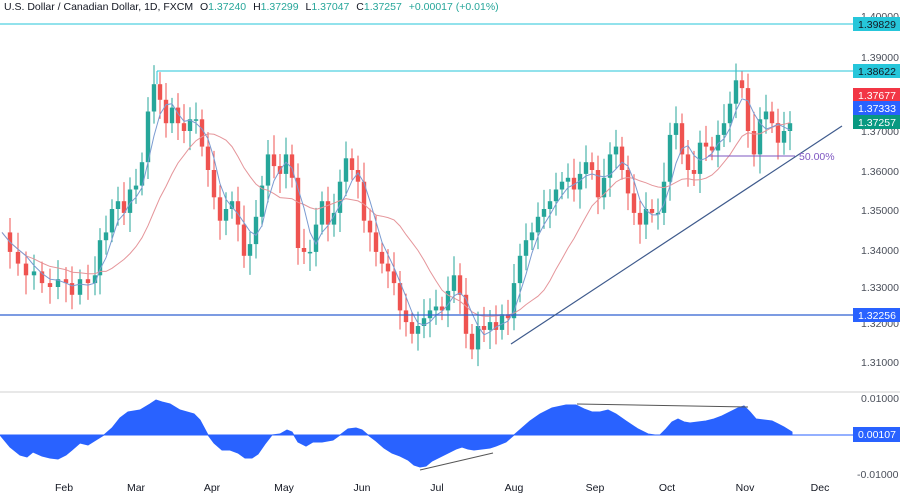 Image resolution: width=900 pixels, height=495 pixels. I want to click on month-label: Oct, so click(667, 488).